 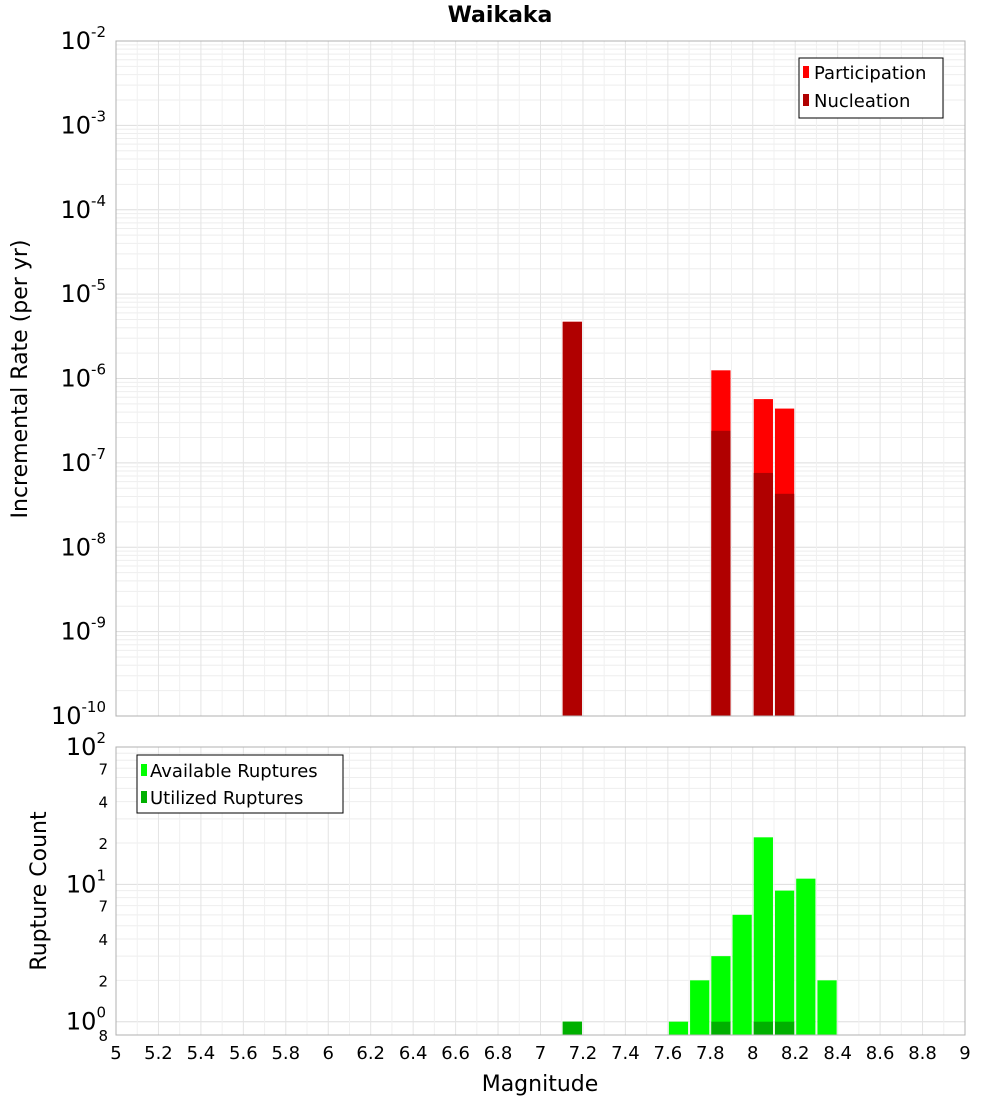 I want to click on rate-y-tick-label: 10⁻³, so click(x=83, y=123).